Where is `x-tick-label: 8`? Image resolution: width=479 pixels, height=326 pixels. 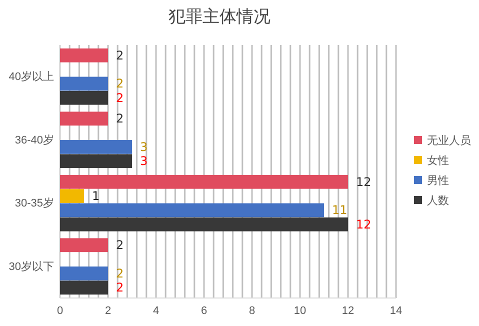 x-tick-label: 8 is located at coordinates (252, 310).